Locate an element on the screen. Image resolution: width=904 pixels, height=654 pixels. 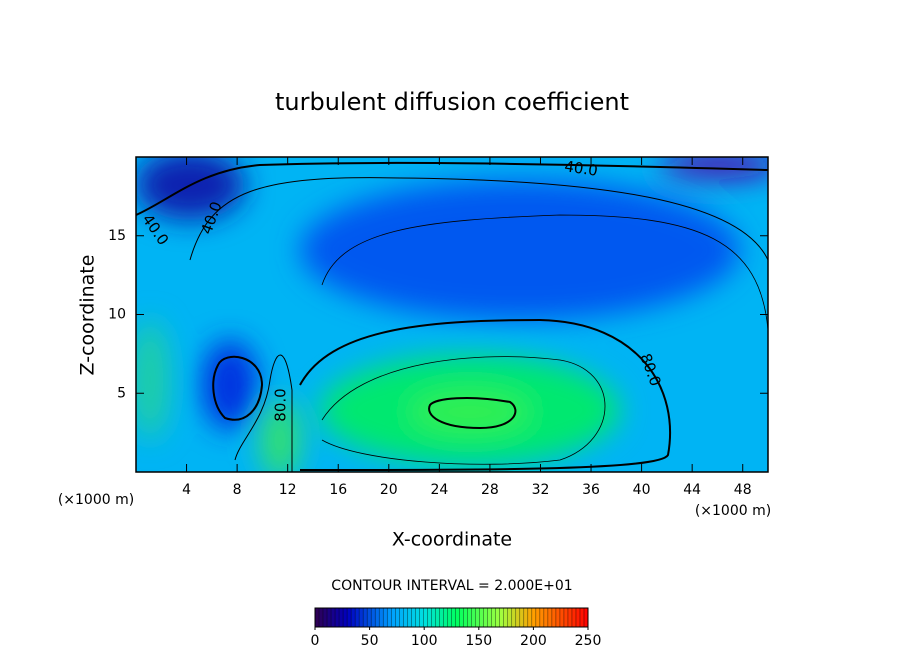
x-tick-label: 12 is located at coordinates (288, 490).